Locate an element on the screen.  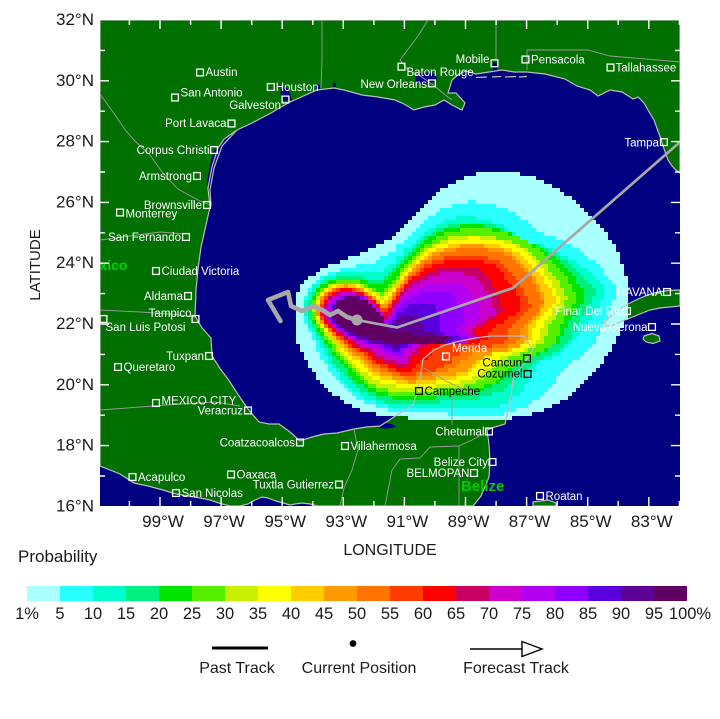
svg-text: 91°W is located at coordinates (408, 521).